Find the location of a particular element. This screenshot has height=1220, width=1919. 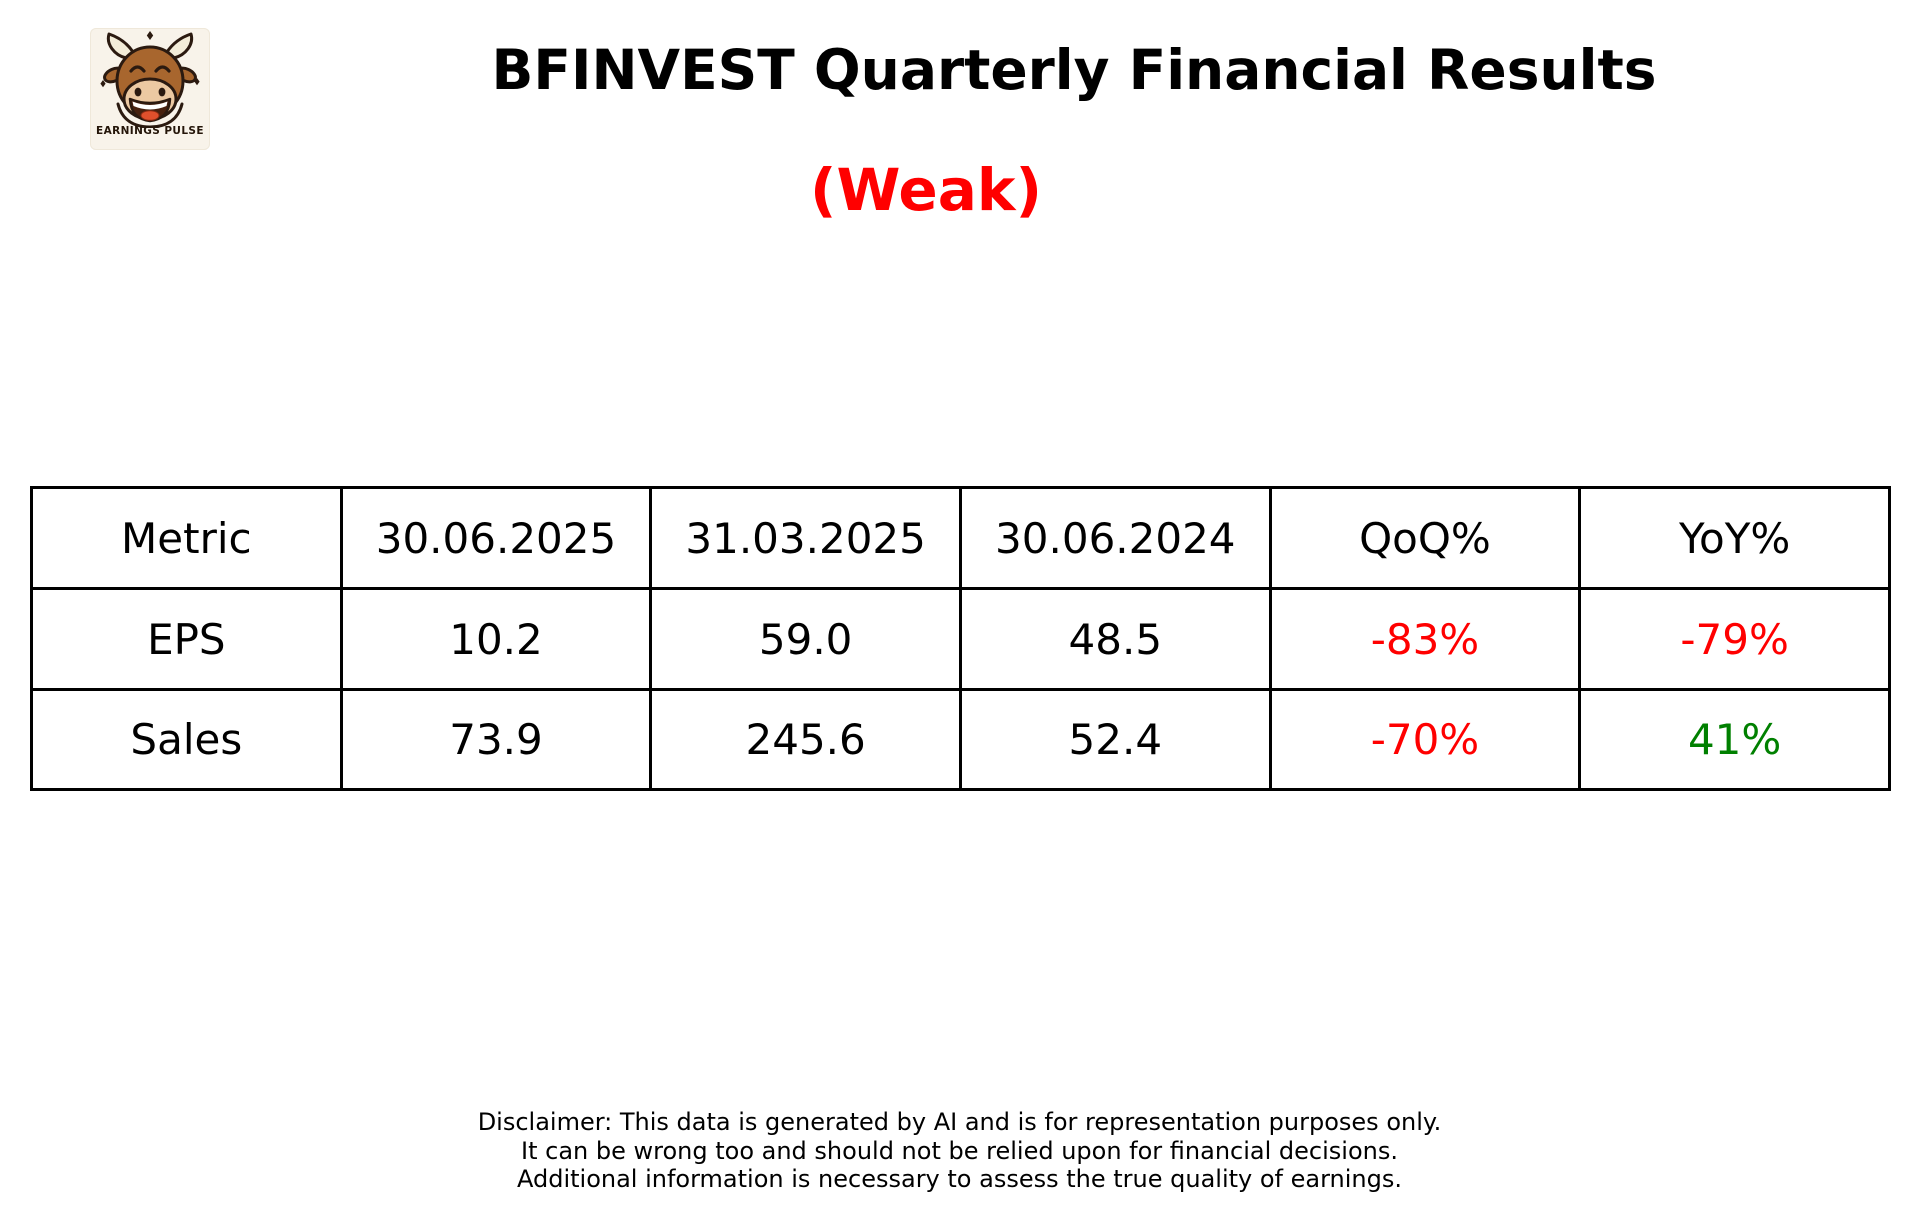

table-row-eps: EPS 10.2 59.0 48.5 -83% -79% is located at coordinates (960, 639).